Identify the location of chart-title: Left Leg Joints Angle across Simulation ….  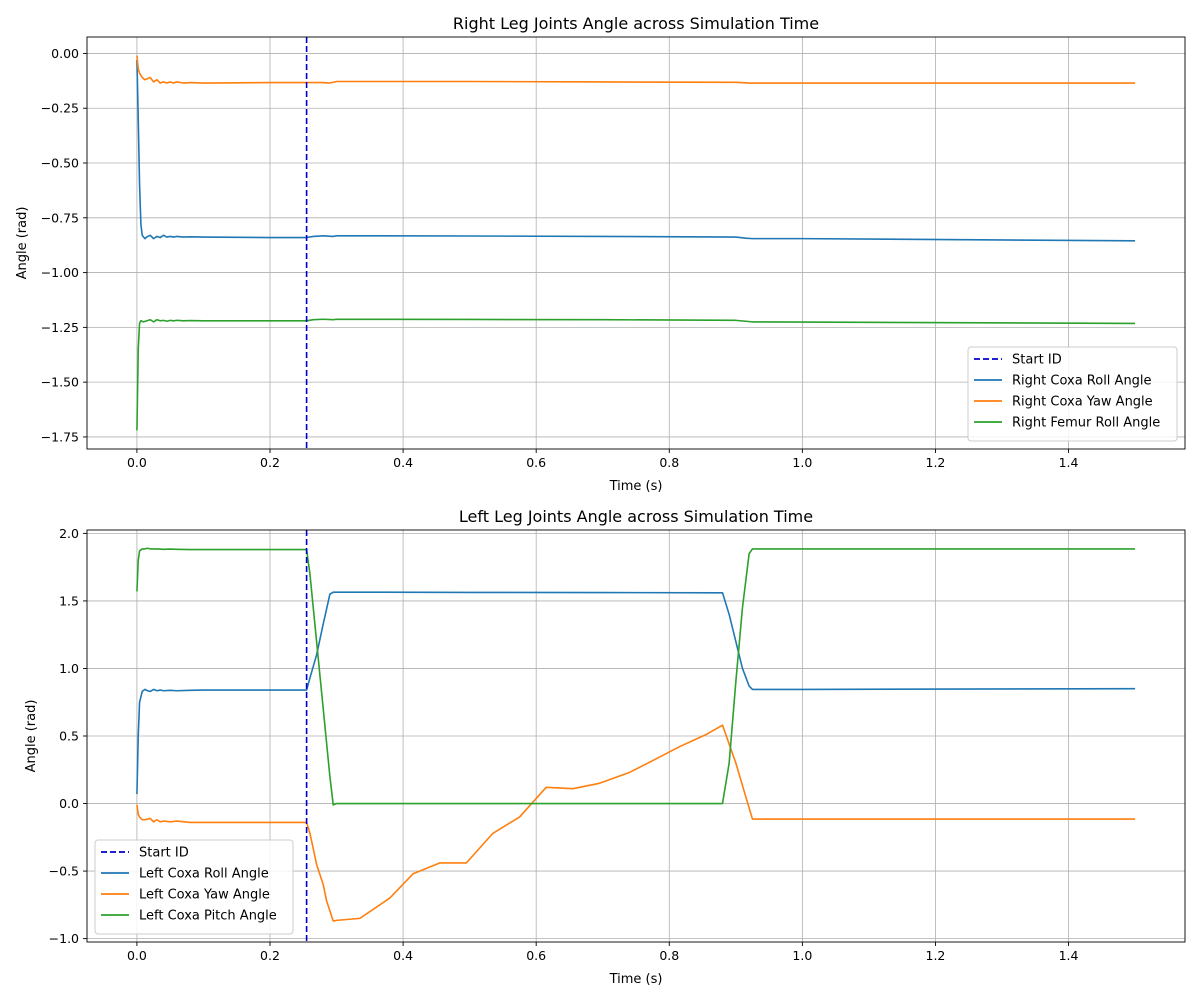
(636, 516).